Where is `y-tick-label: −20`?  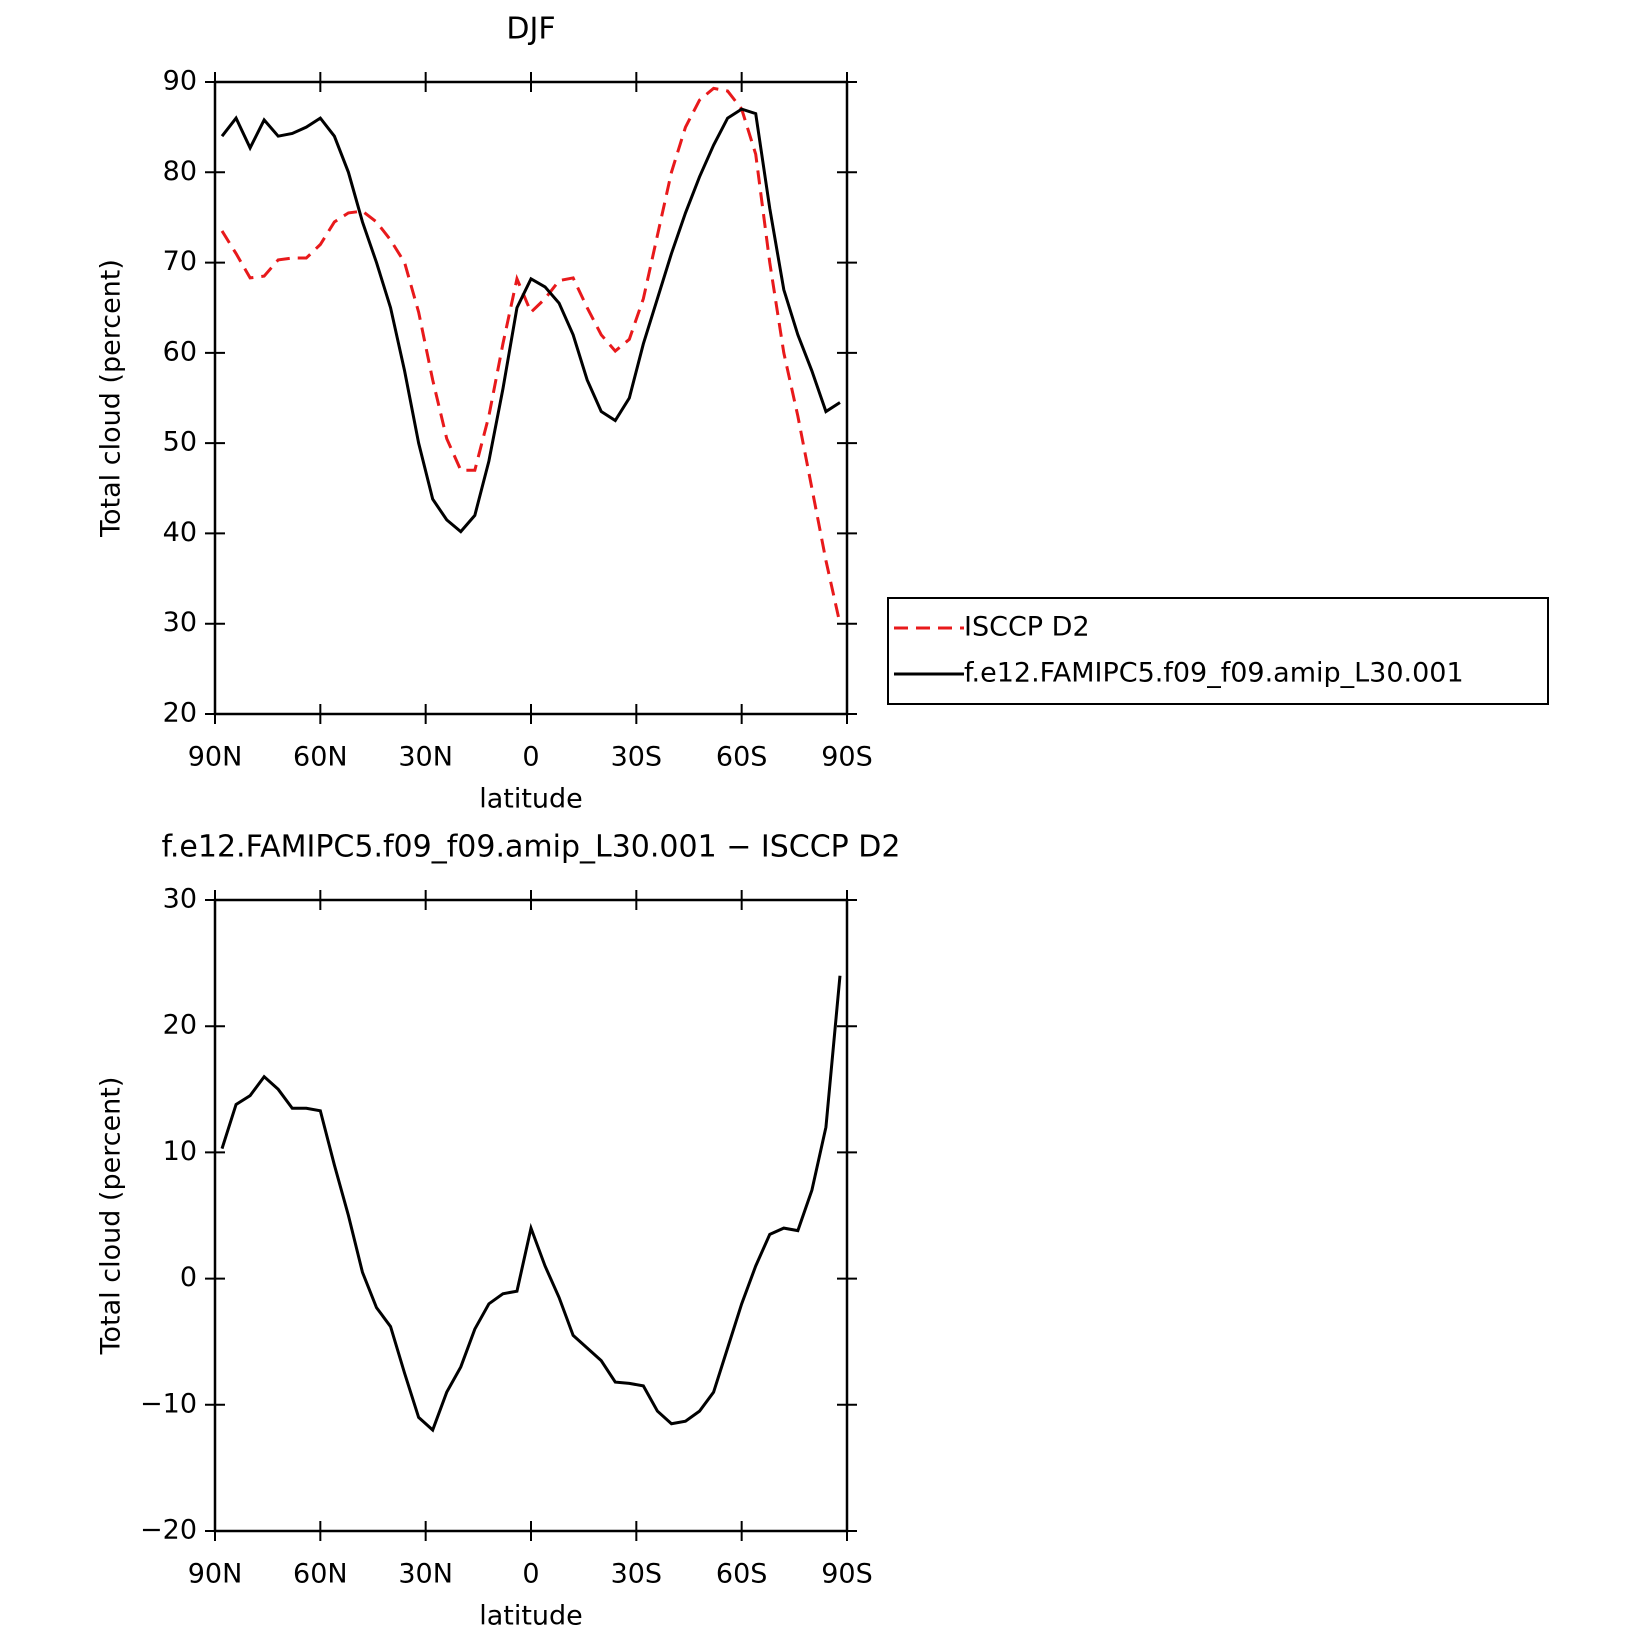
y-tick-label: −20 is located at coordinates (168, 1530).